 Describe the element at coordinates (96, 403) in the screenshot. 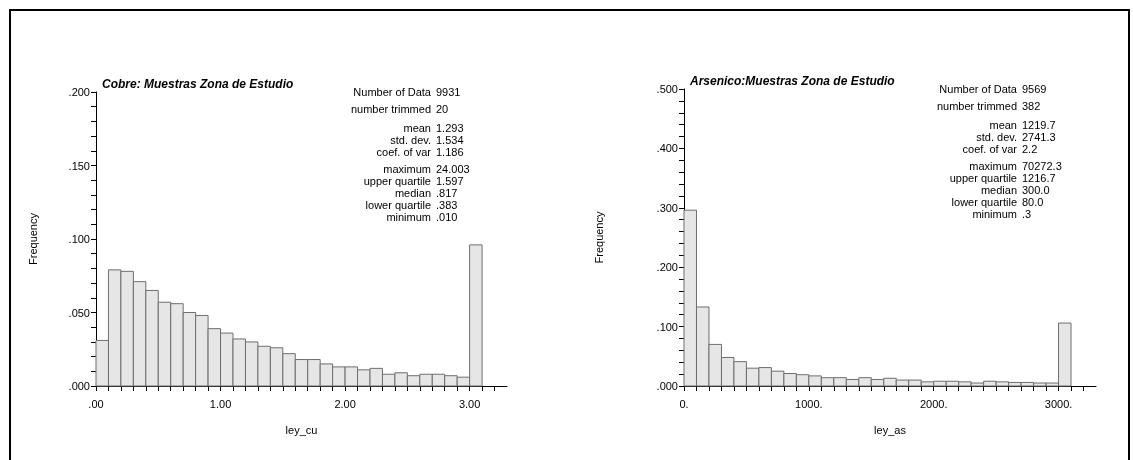

I see `x-tick-label: .00` at that location.